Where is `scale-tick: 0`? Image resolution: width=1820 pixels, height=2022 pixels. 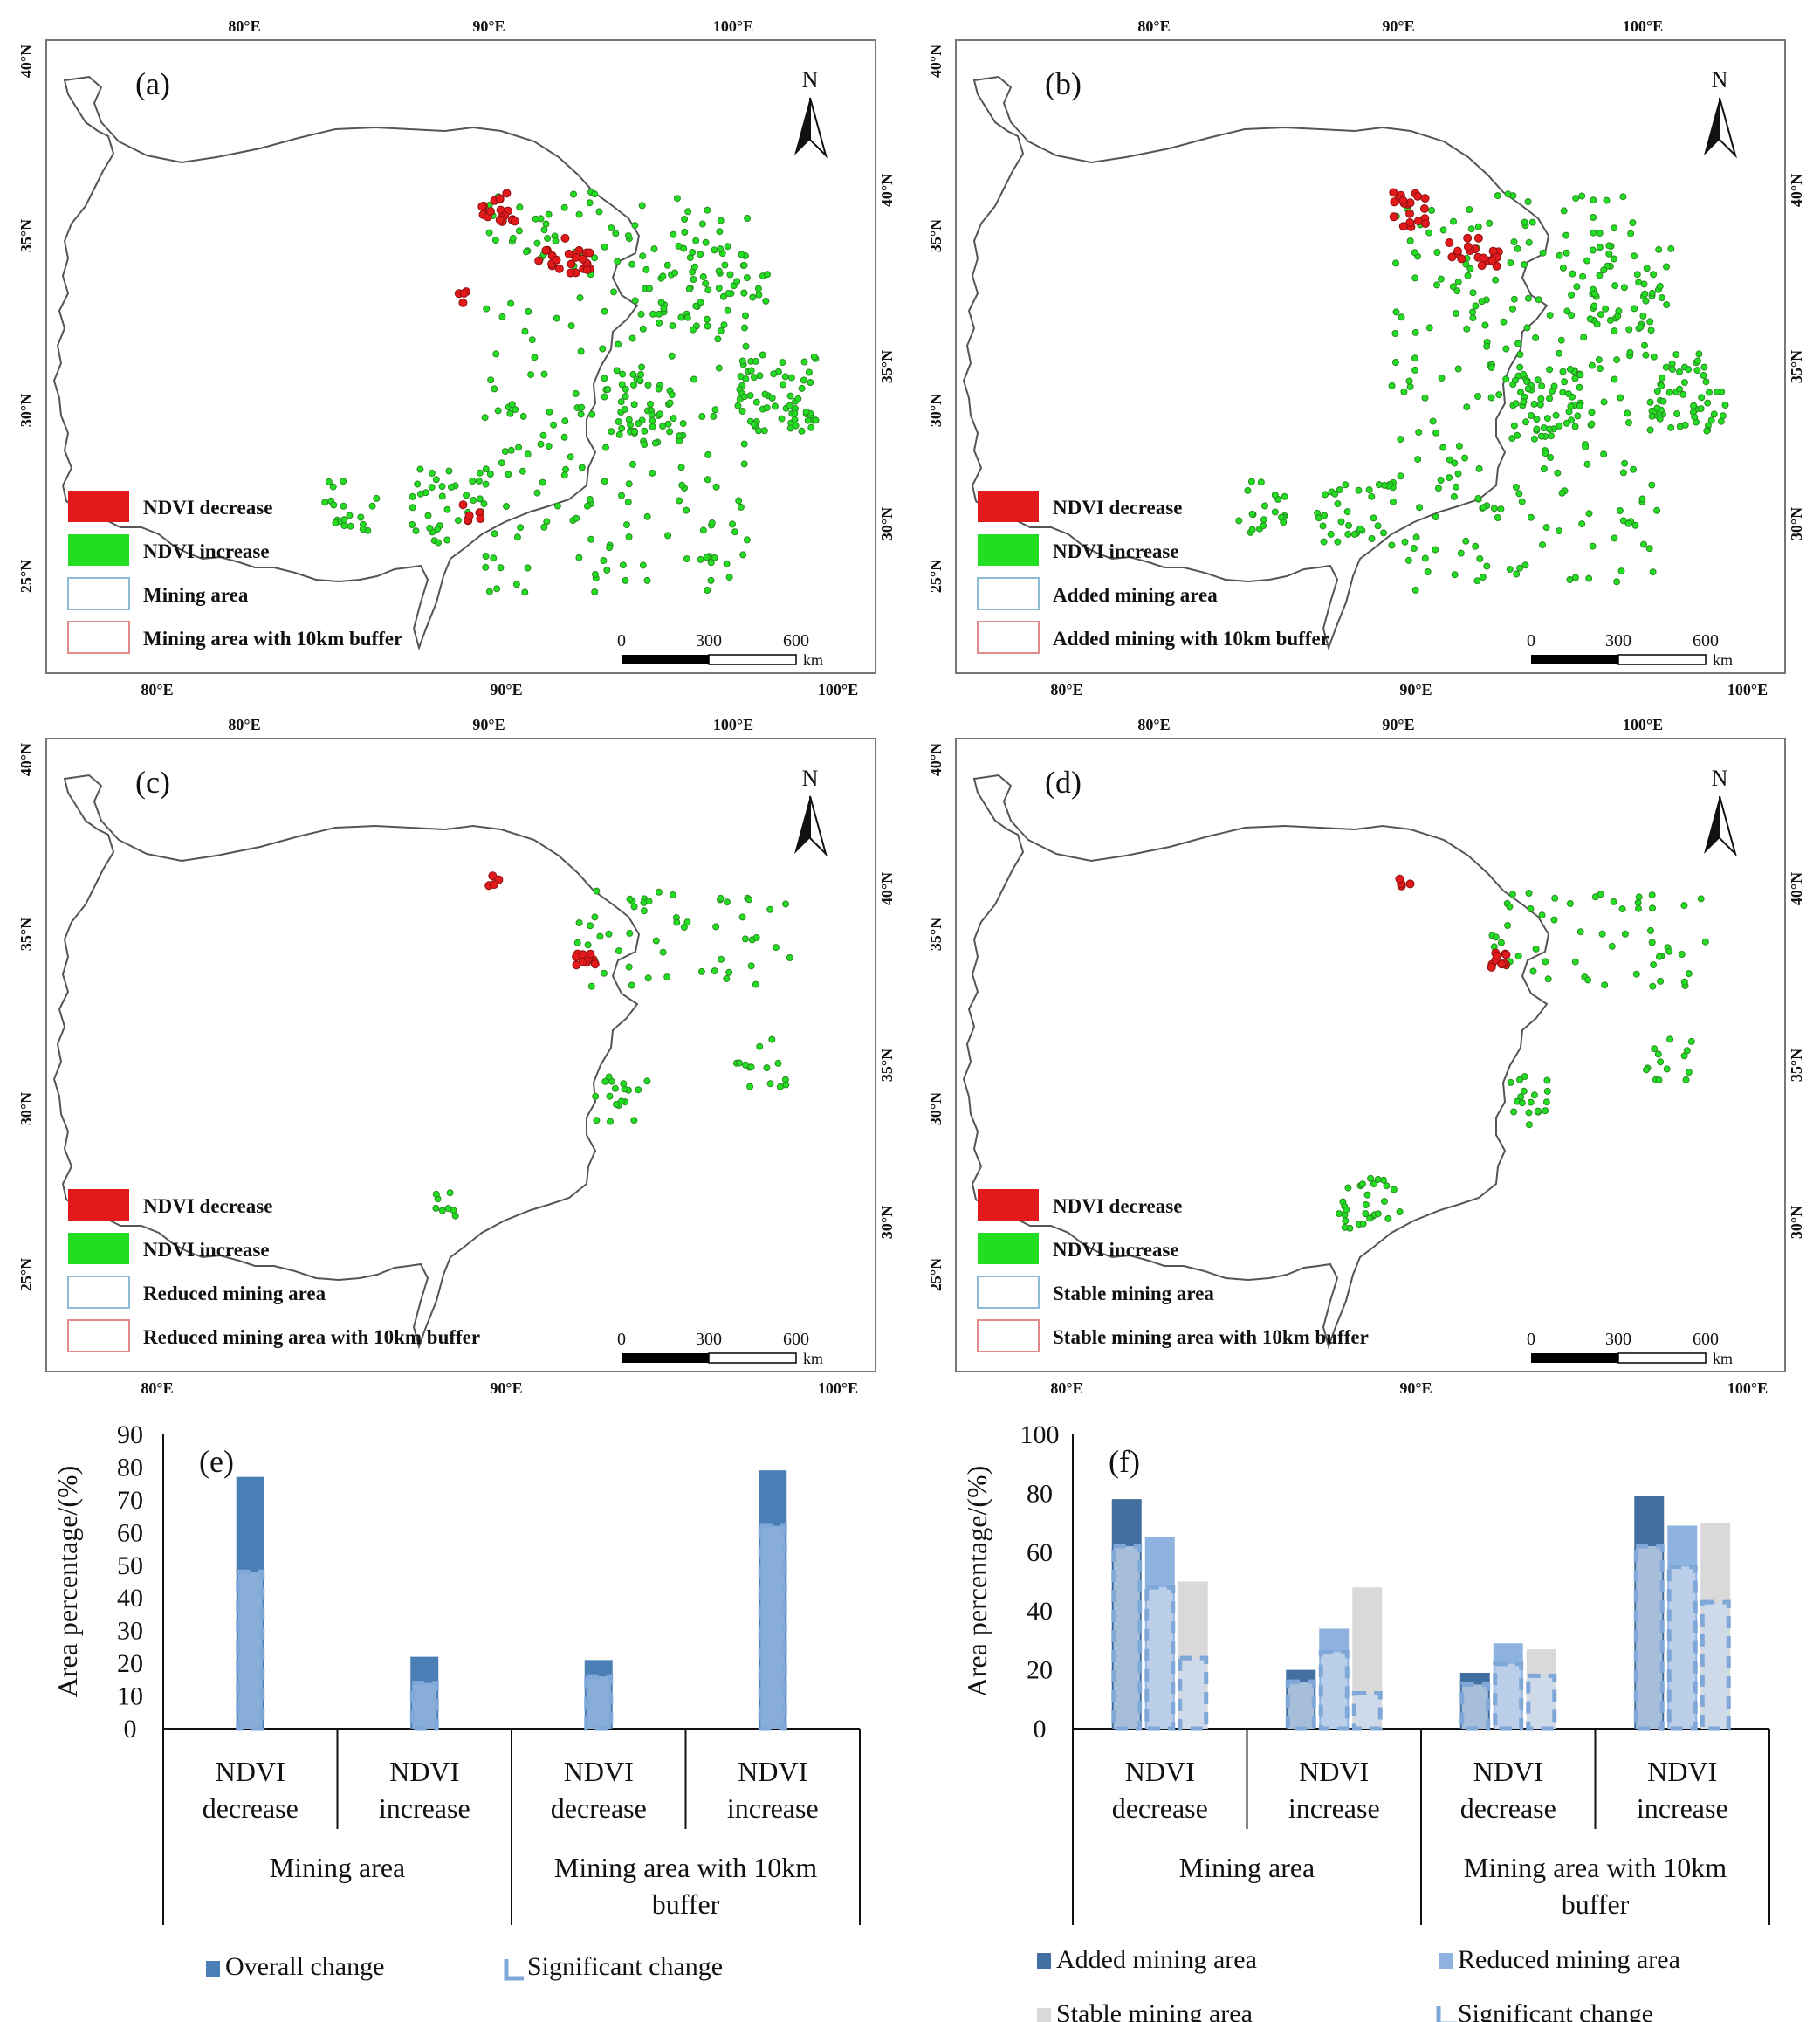
scale-tick: 0 is located at coordinates (621, 640).